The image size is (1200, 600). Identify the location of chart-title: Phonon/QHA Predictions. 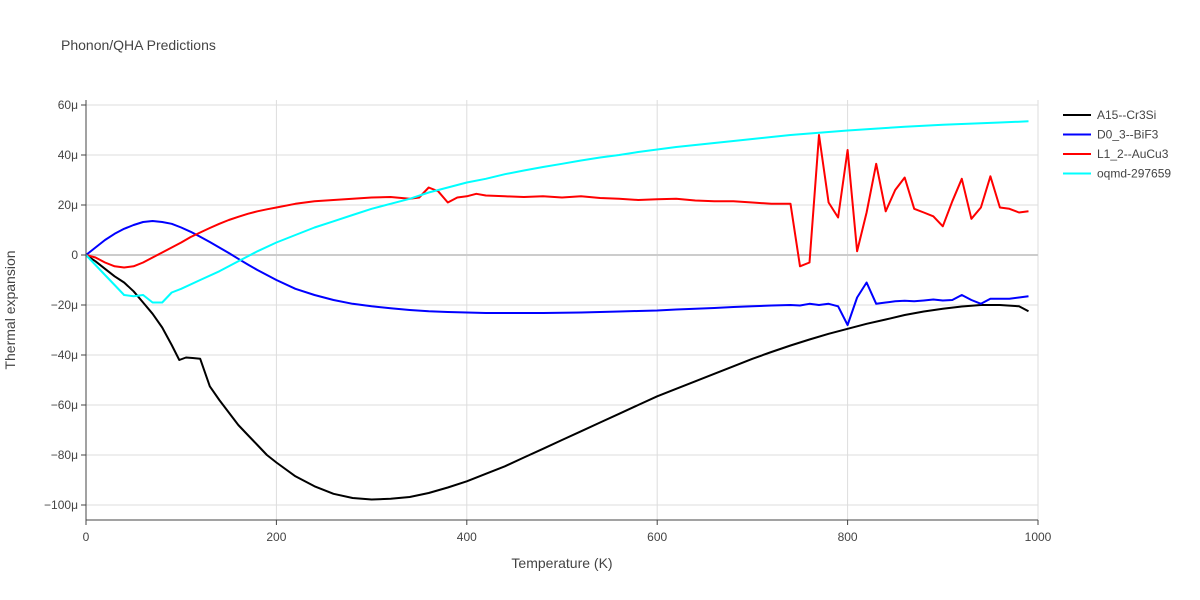
(138, 45).